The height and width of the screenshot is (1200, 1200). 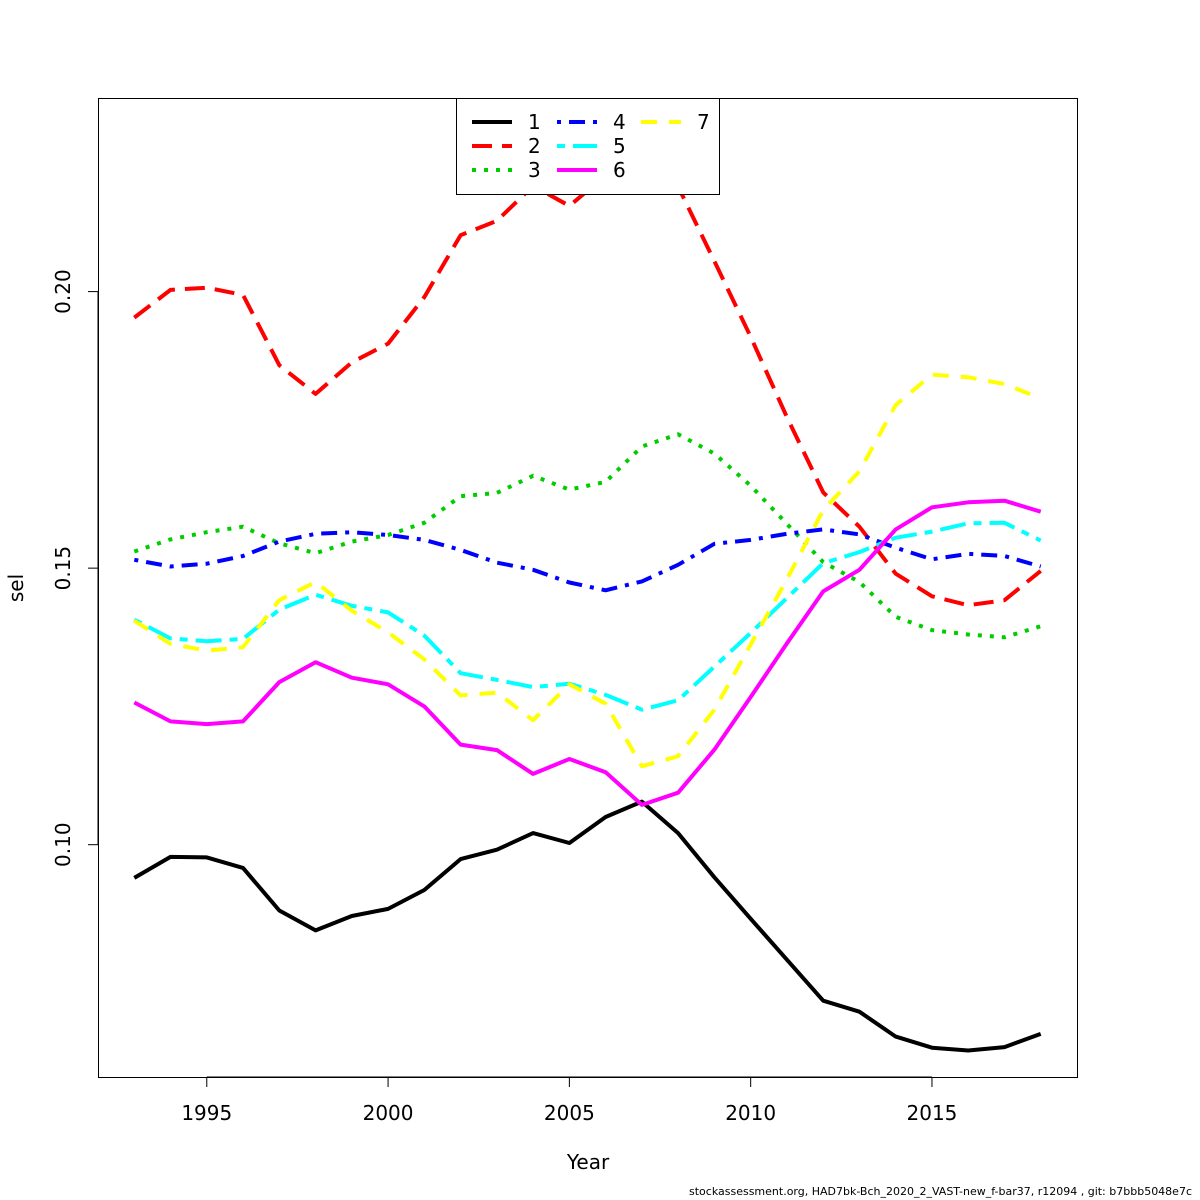 I want to click on y-tick-label: 0.15, so click(x=63, y=568).